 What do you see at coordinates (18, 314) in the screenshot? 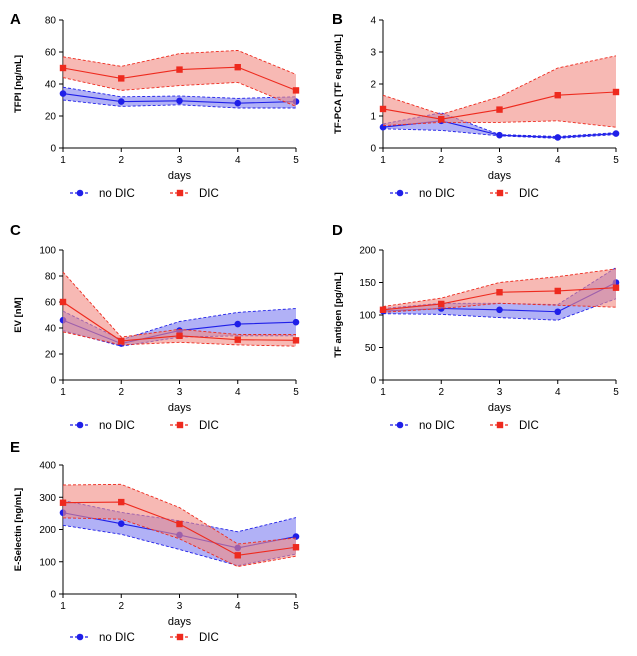
I see `y-axis-label: EV [nM]` at bounding box center [18, 314].